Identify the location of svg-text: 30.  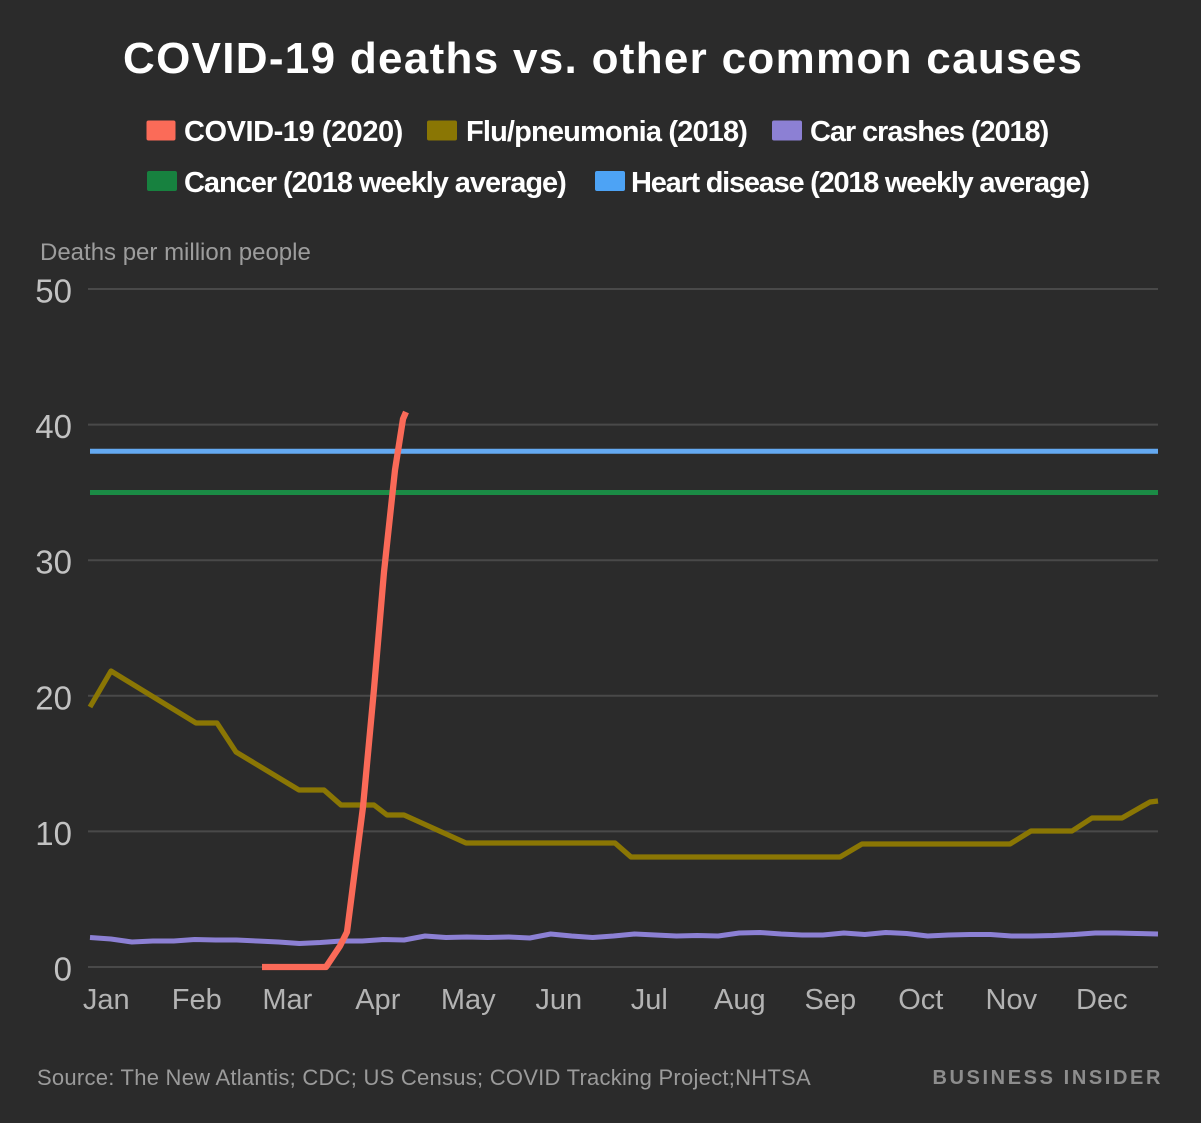
(53, 562).